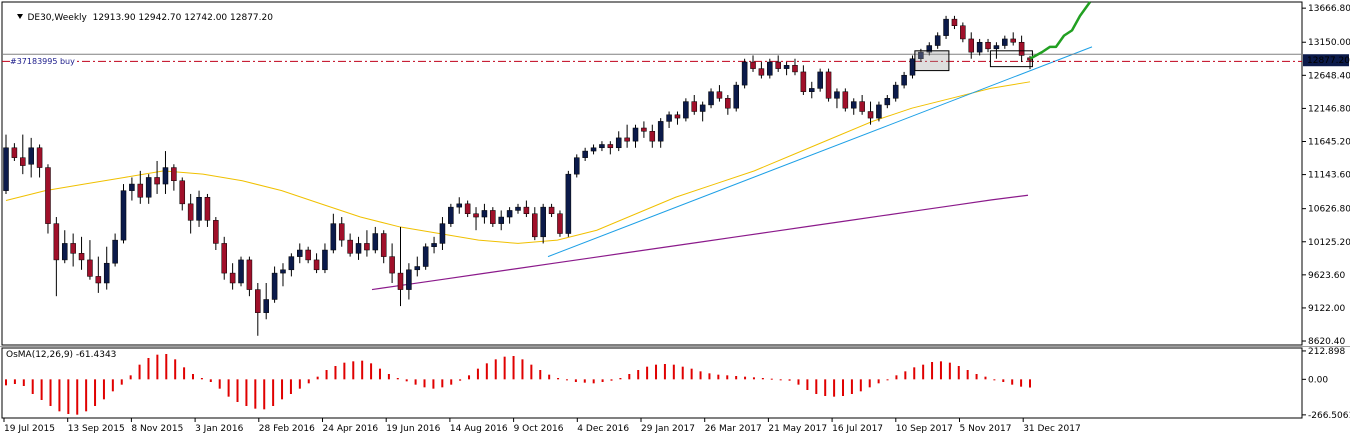 This screenshot has height=441, width=1350. I want to click on date-tick-label: 19 Jul 2015, so click(29, 429).